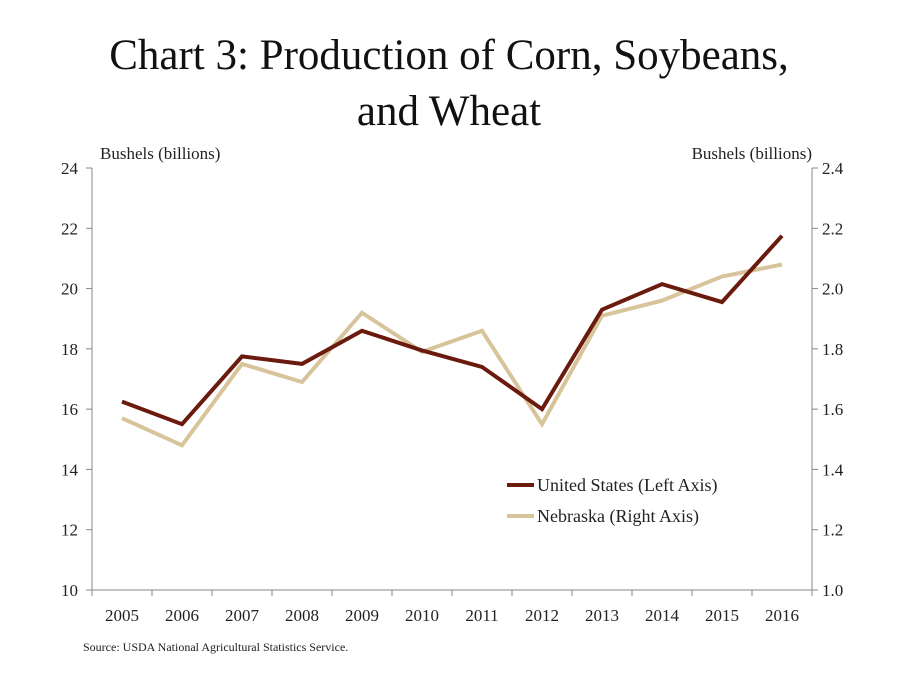 Image resolution: width=898 pixels, height=674 pixels. Describe the element at coordinates (362, 615) in the screenshot. I see `x-tick-label: 2009` at that location.